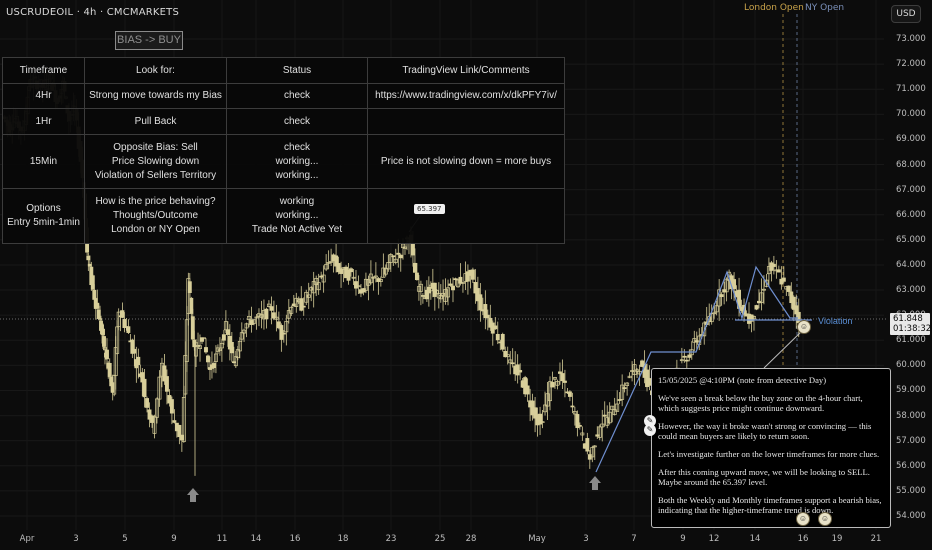  Describe the element at coordinates (911, 189) in the screenshot. I see `price-tick-label: 67.000` at that location.